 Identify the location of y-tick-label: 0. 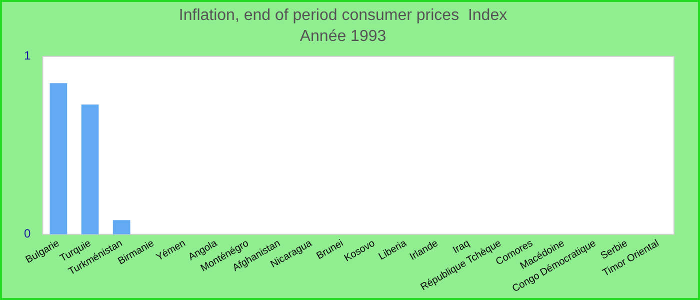
(27, 233).